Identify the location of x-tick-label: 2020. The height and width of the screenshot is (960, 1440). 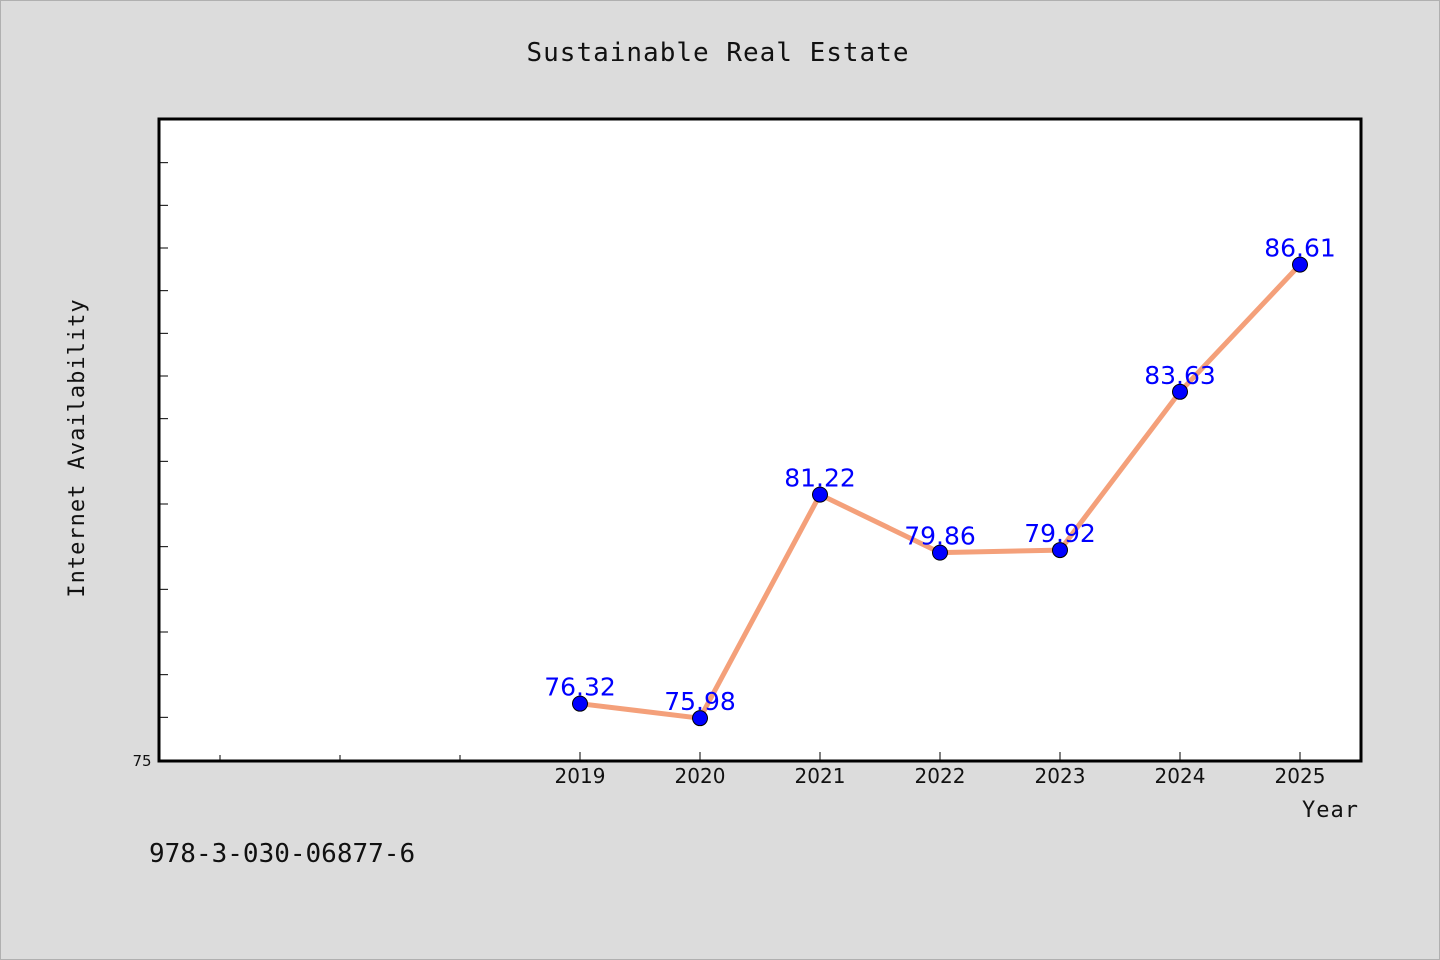
(700, 776).